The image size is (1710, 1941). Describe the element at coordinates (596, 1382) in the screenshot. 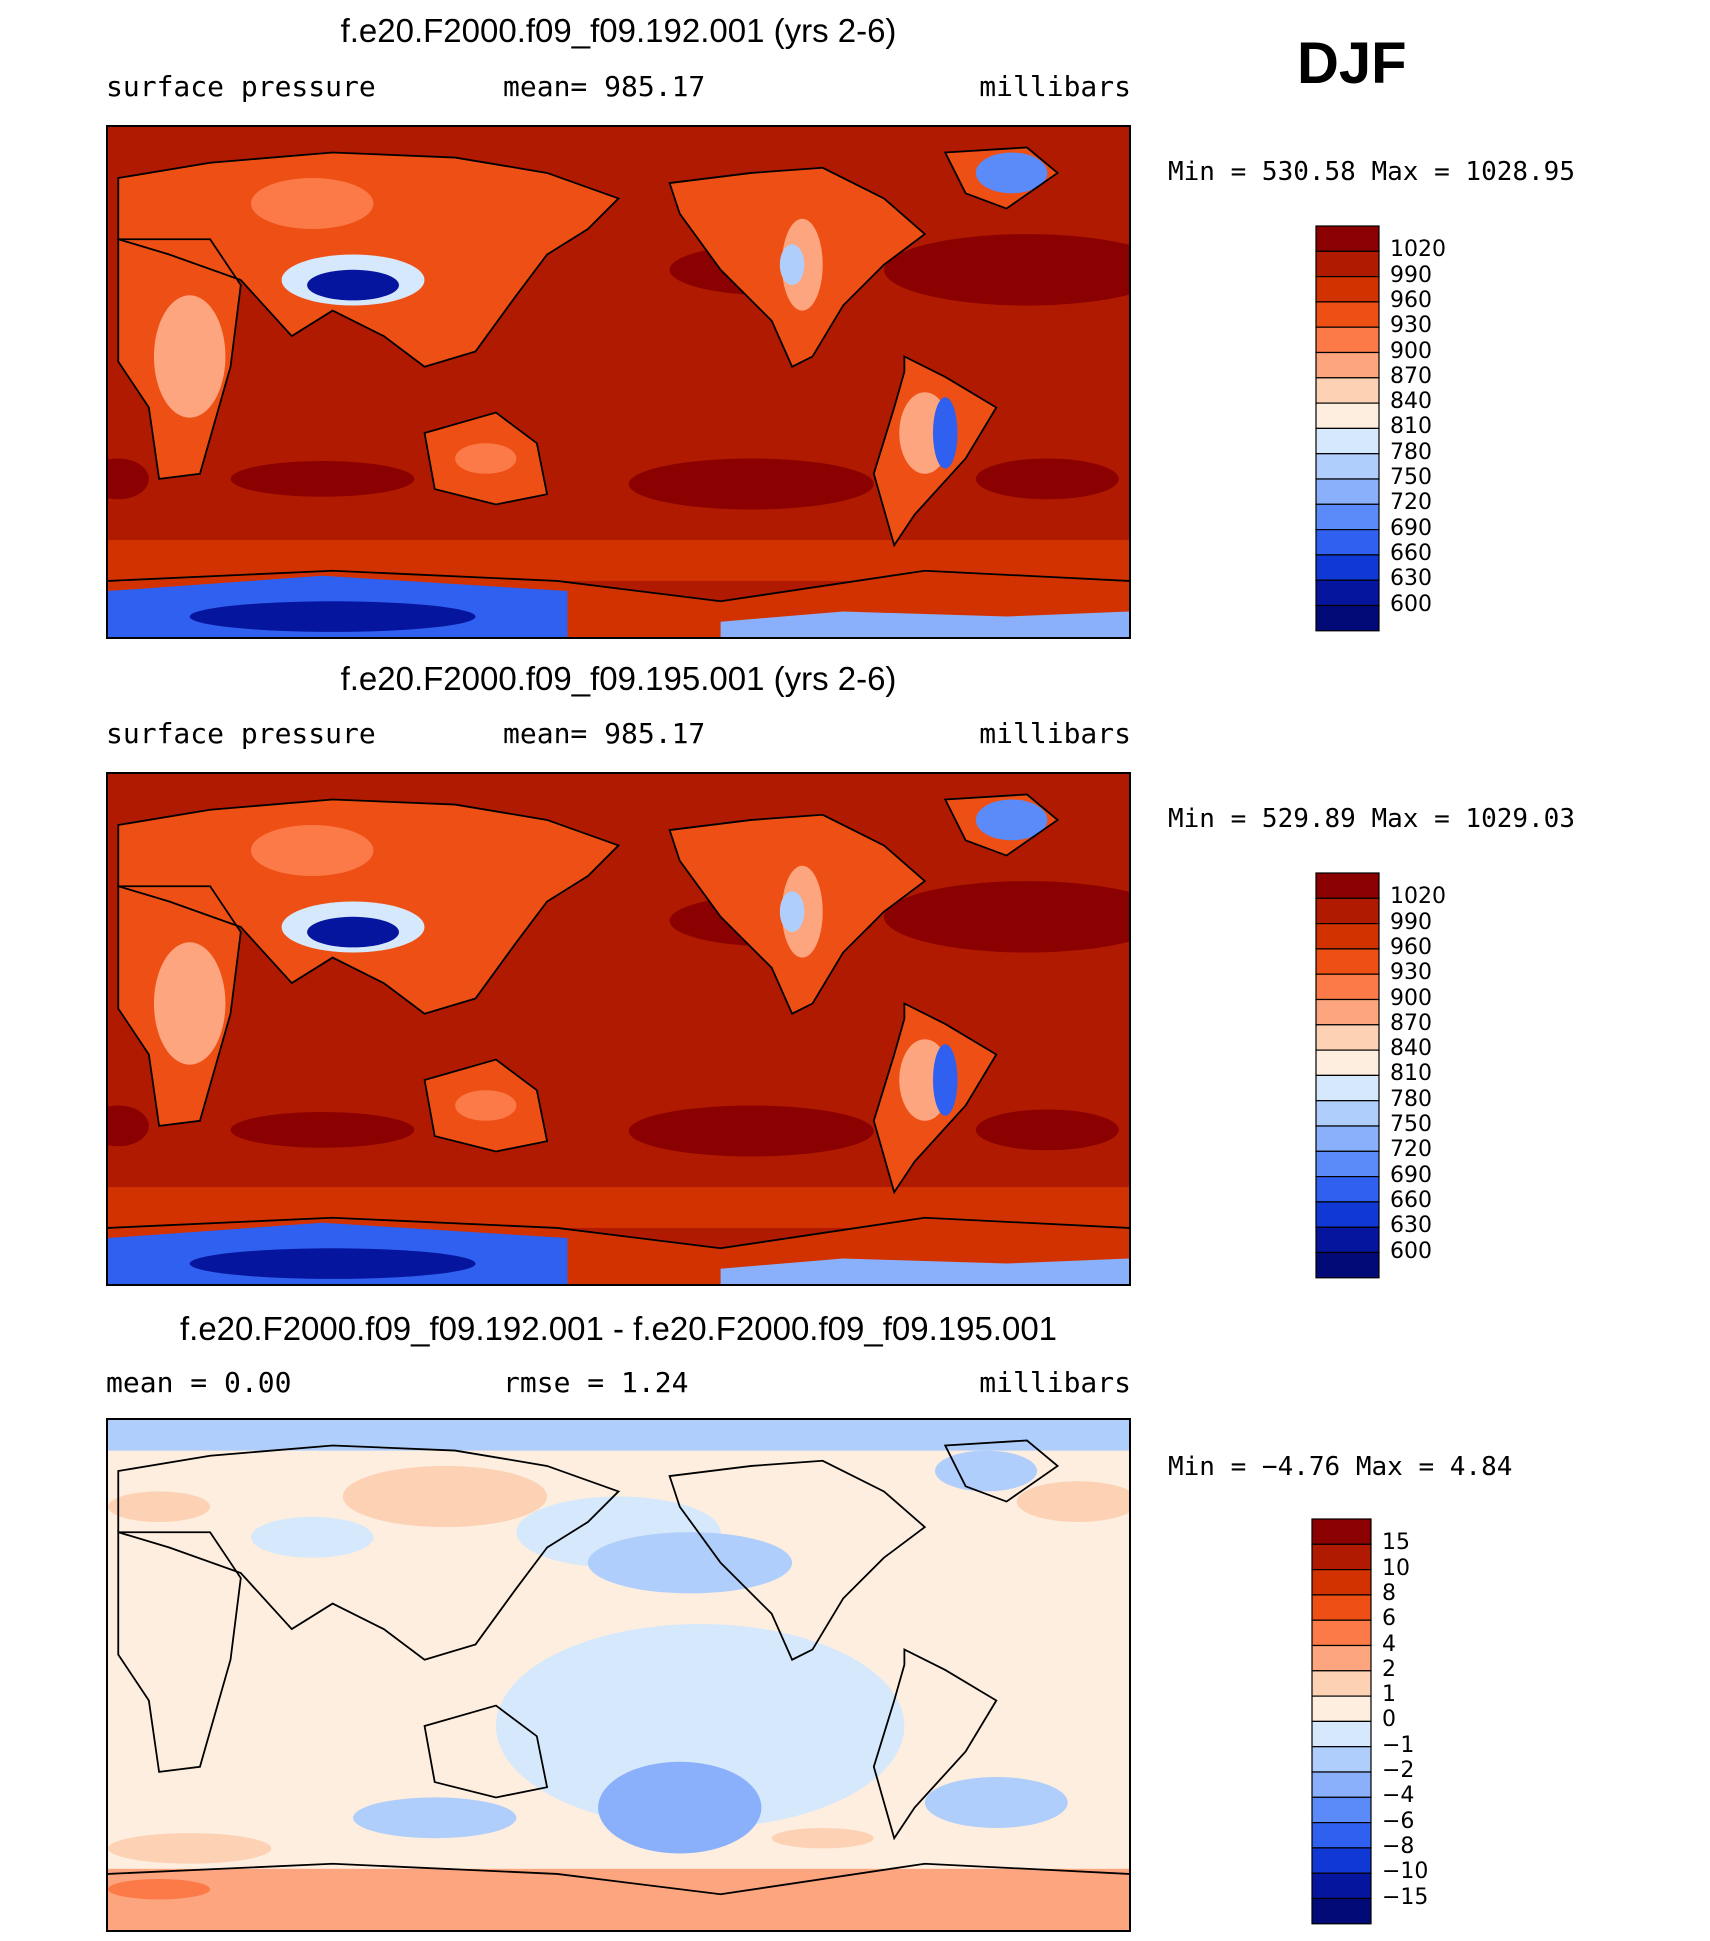

I see `subtitle-center: rmse = 1.24` at that location.